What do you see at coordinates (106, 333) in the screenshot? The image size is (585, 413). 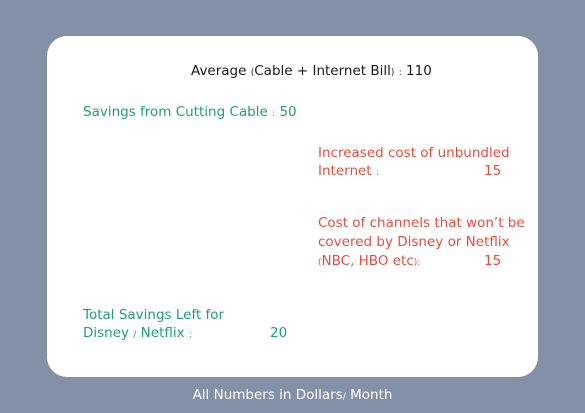 I see `total-savings-disney: Disney` at bounding box center [106, 333].